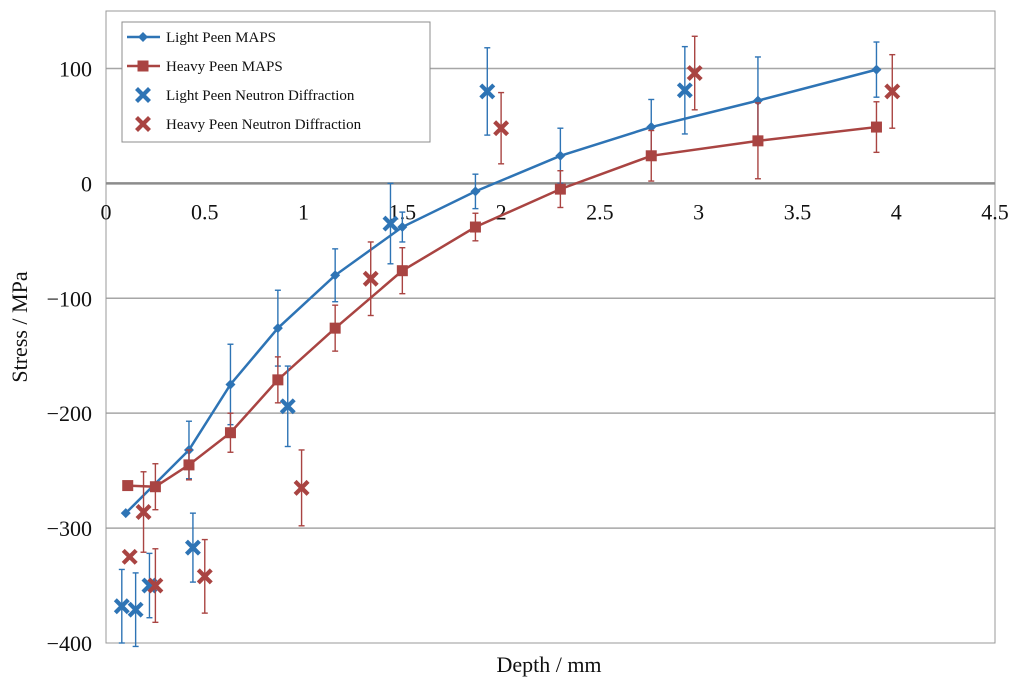 The height and width of the screenshot is (684, 1011). Describe the element at coordinates (501, 211) in the screenshot. I see `x-tick-label: 2` at that location.